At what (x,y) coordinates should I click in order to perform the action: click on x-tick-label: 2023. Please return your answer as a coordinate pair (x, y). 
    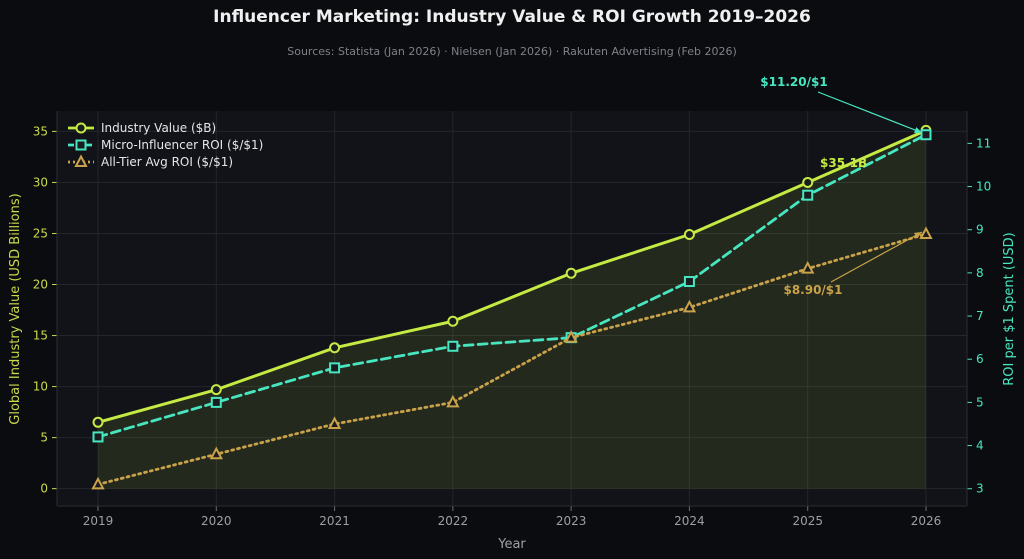
    Looking at the image, I should click on (571, 521).